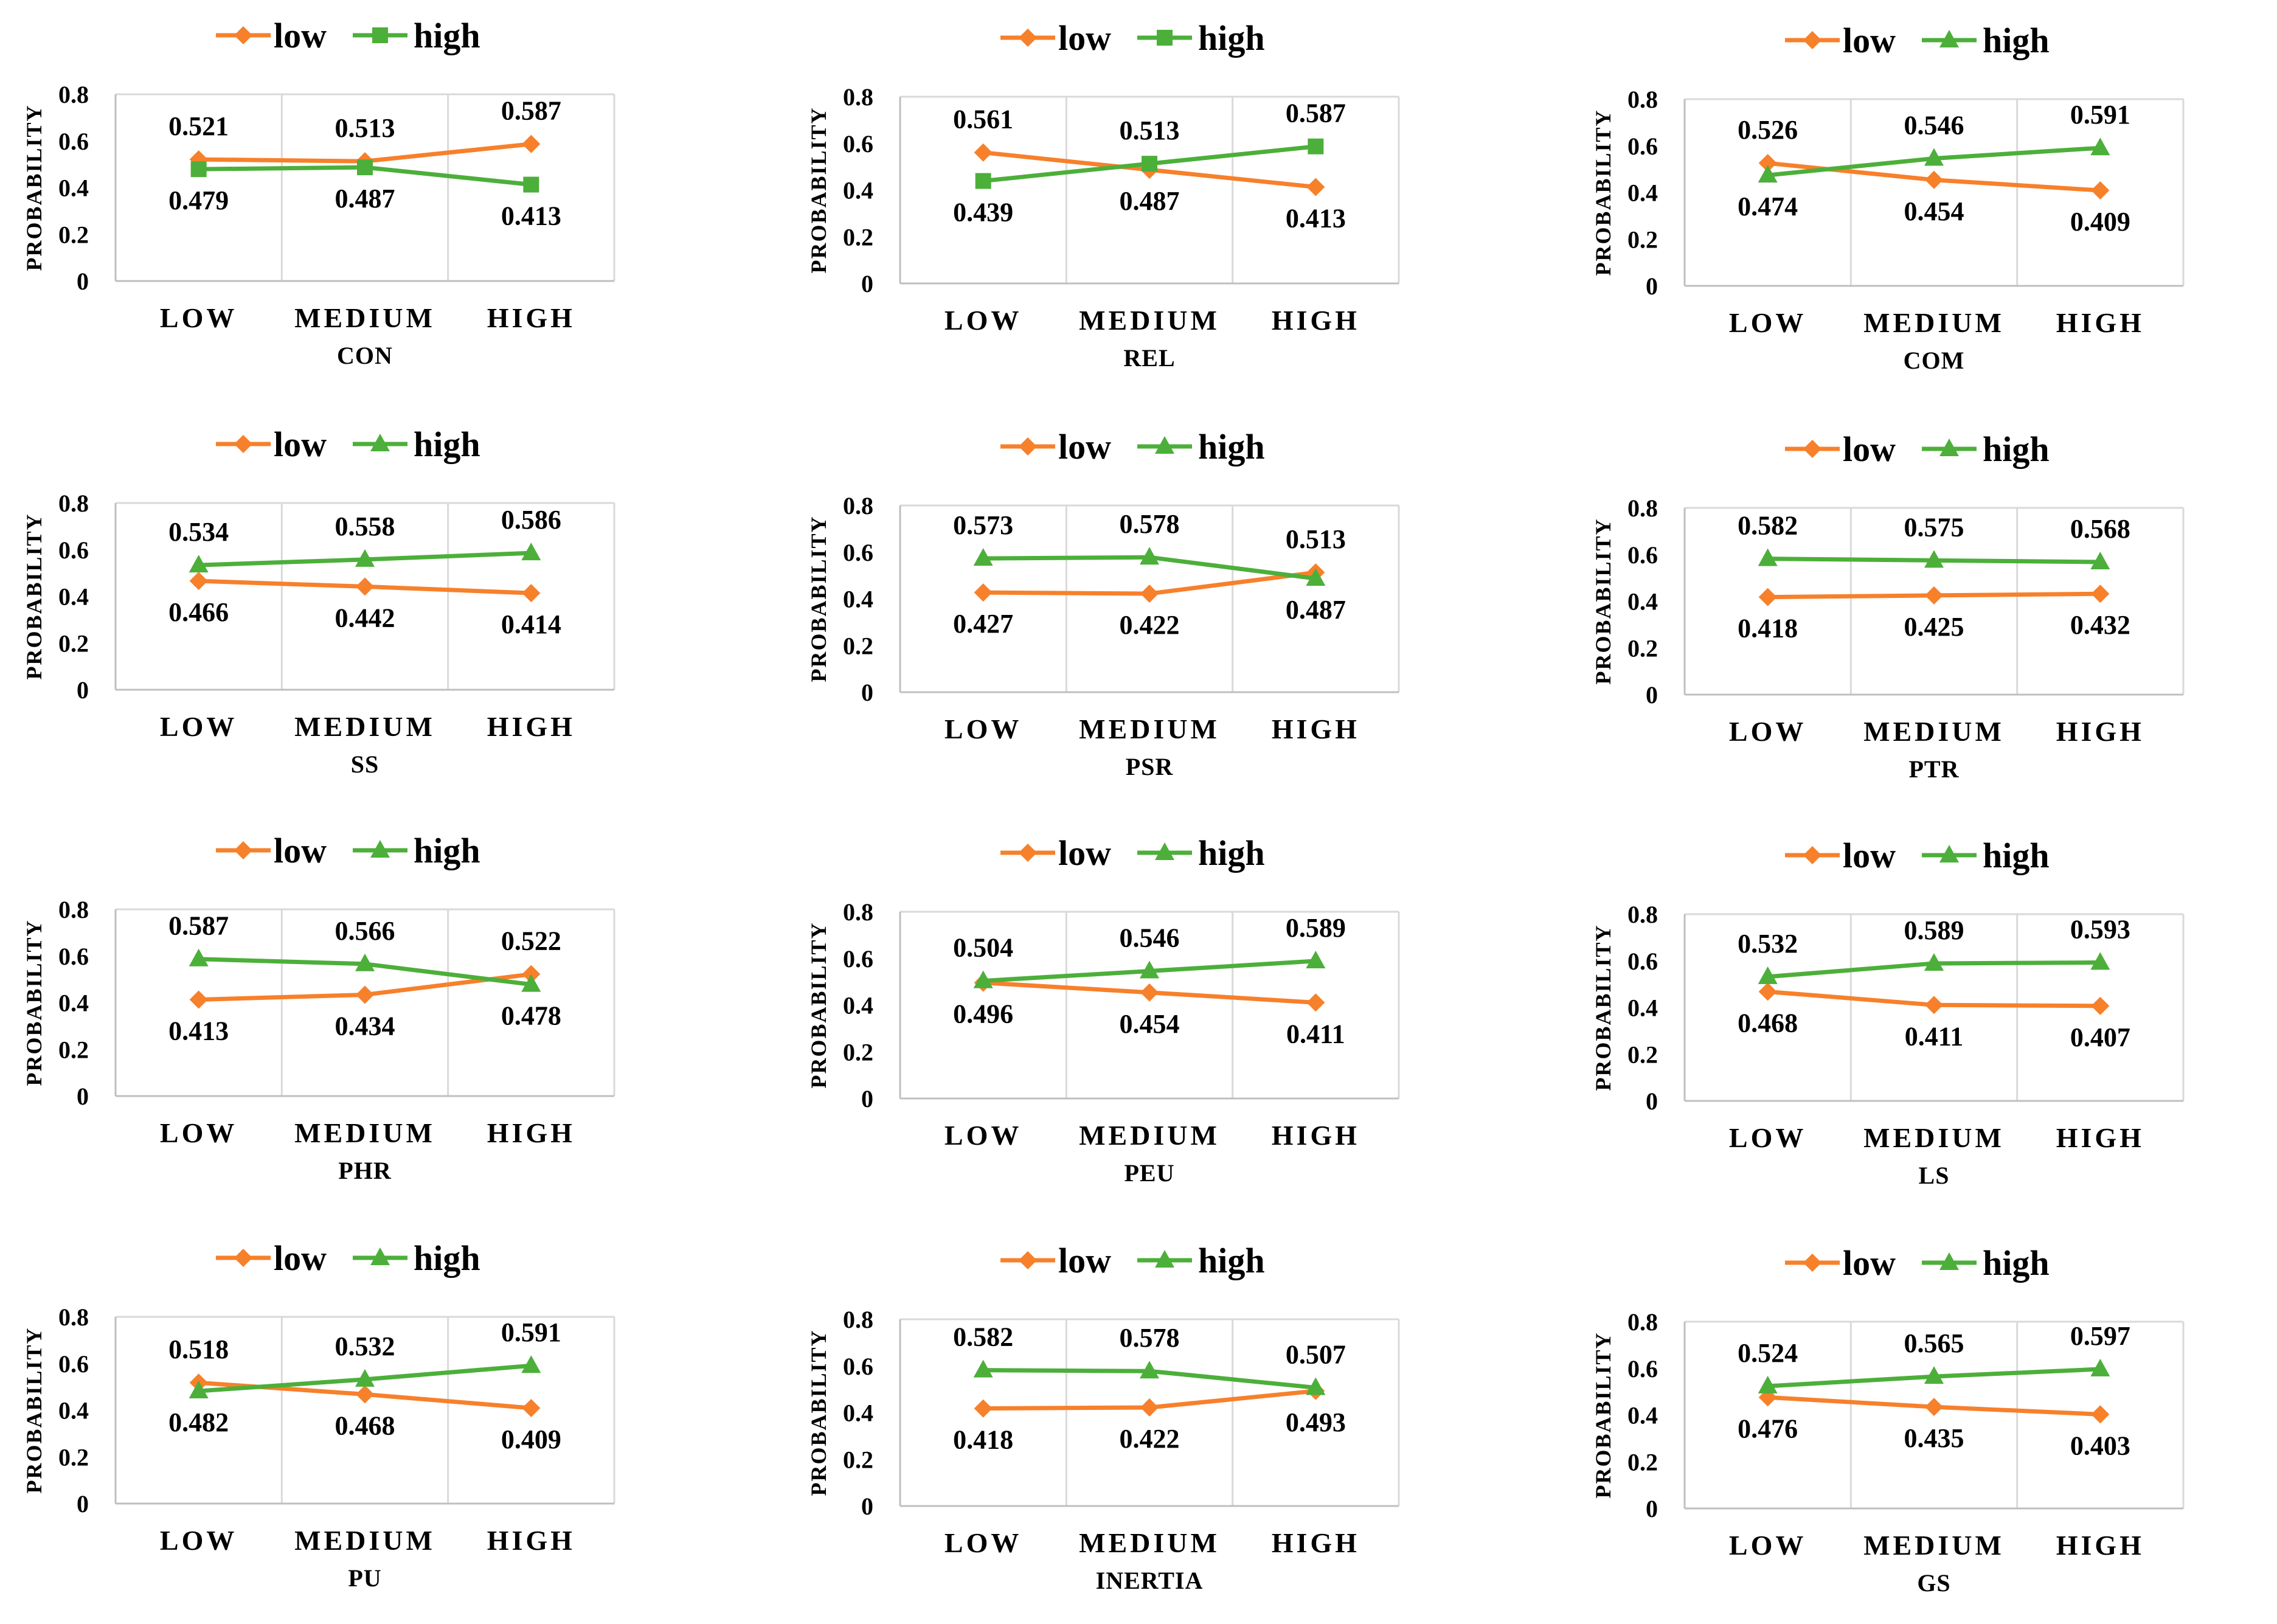  I want to click on series-low, so click(1934, 1406).